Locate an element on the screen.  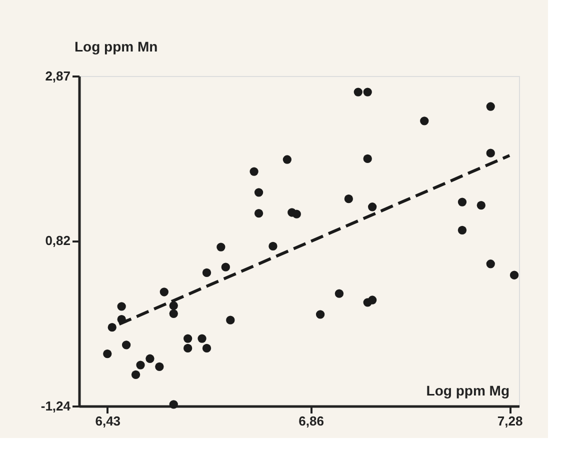
x-axis-title: Log ppm Mg is located at coordinates (468, 390).